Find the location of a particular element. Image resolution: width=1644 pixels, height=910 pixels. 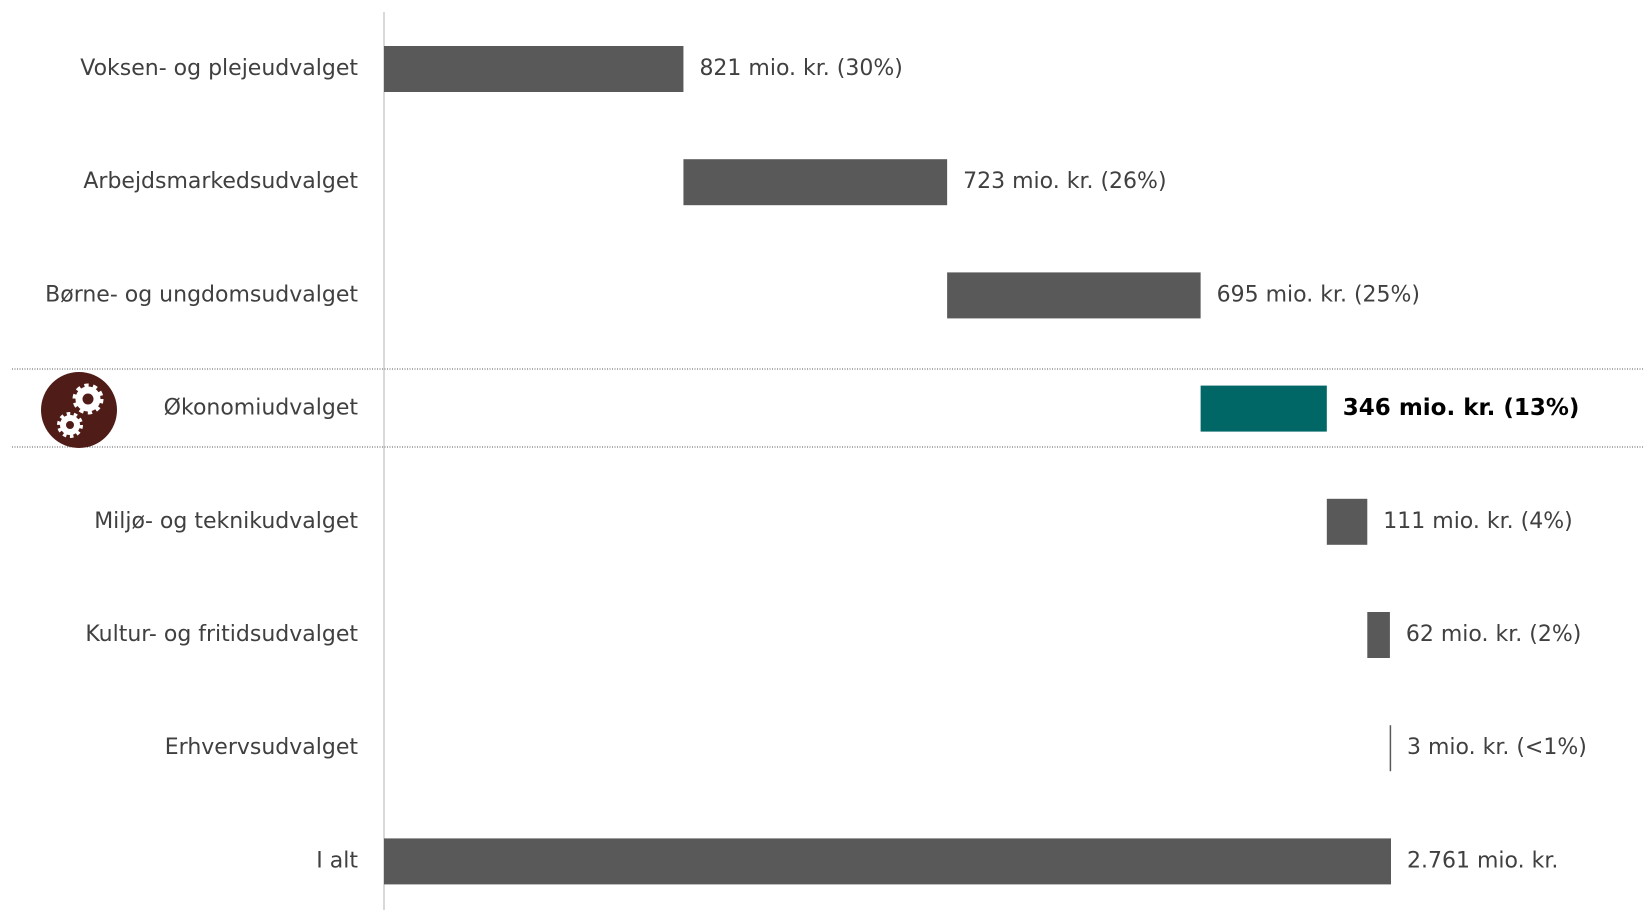

value-label: 695 mio. kr. (25%) is located at coordinates (1318, 294).